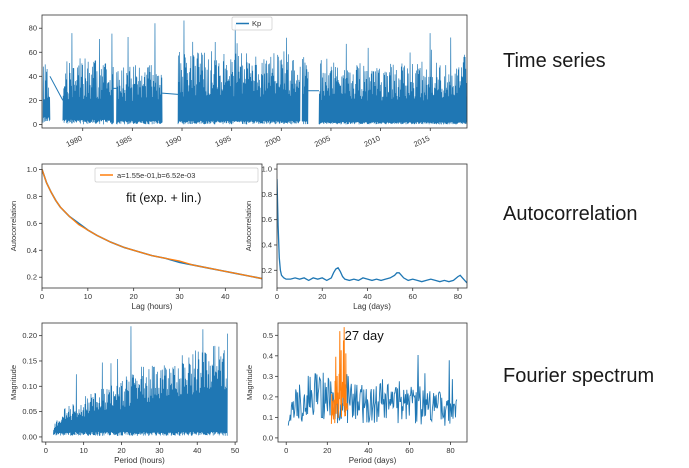 This screenshot has width=689, height=468. Describe the element at coordinates (33, 52) in the screenshot. I see `y-tick-label: 60` at that location.